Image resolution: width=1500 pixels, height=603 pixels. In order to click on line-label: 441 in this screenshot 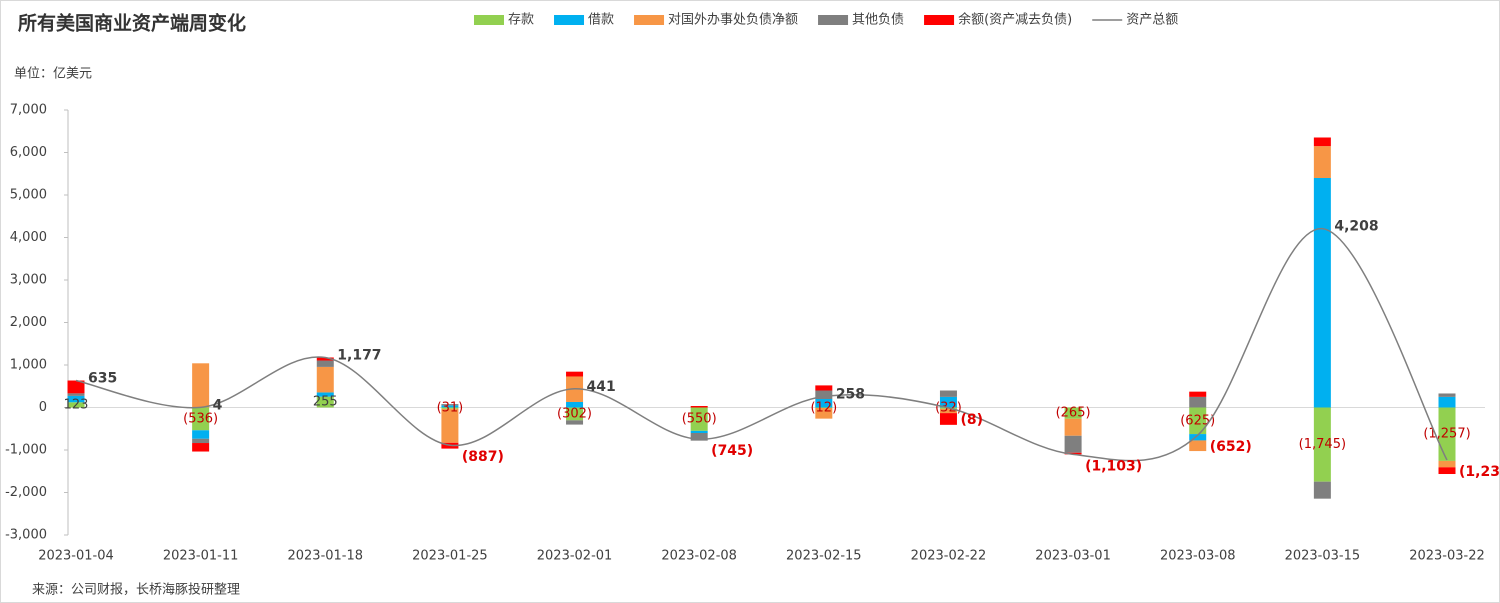, I will do `click(601, 387)`.